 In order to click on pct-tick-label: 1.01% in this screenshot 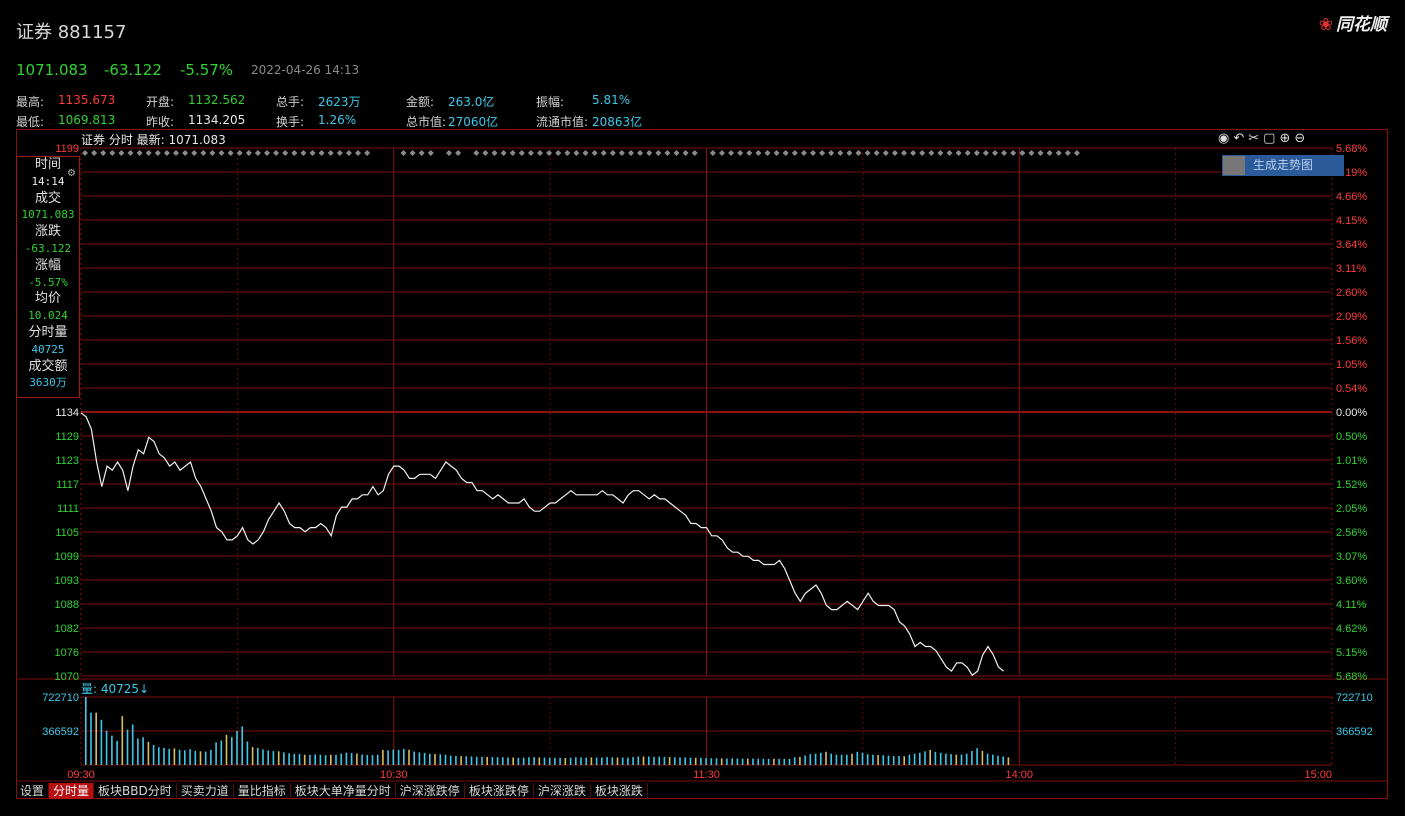, I will do `click(1351, 461)`.